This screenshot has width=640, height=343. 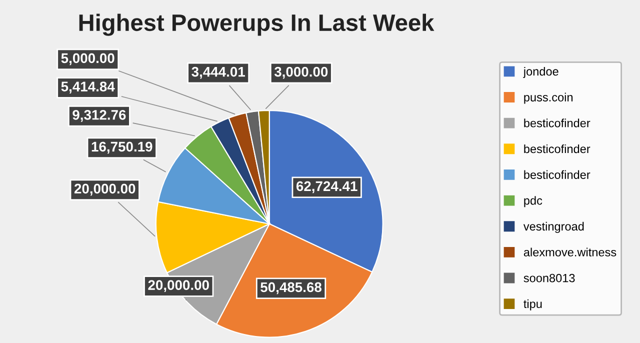 I want to click on legend-label: pdc, so click(x=533, y=202).